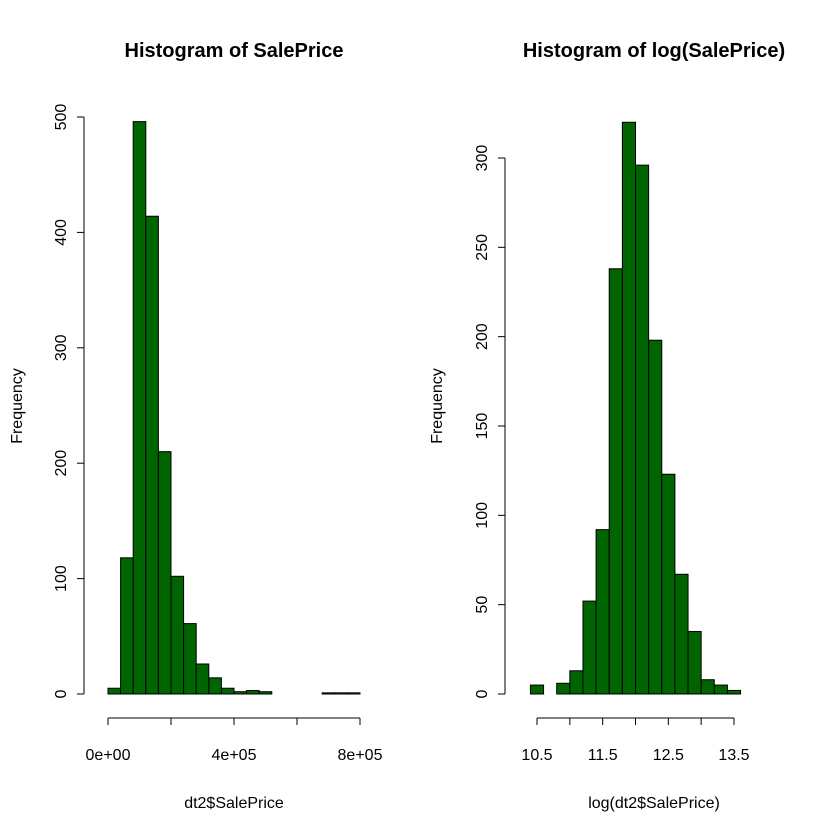  Describe the element at coordinates (108, 755) in the screenshot. I see `x-tick-label: 0e+00` at that location.